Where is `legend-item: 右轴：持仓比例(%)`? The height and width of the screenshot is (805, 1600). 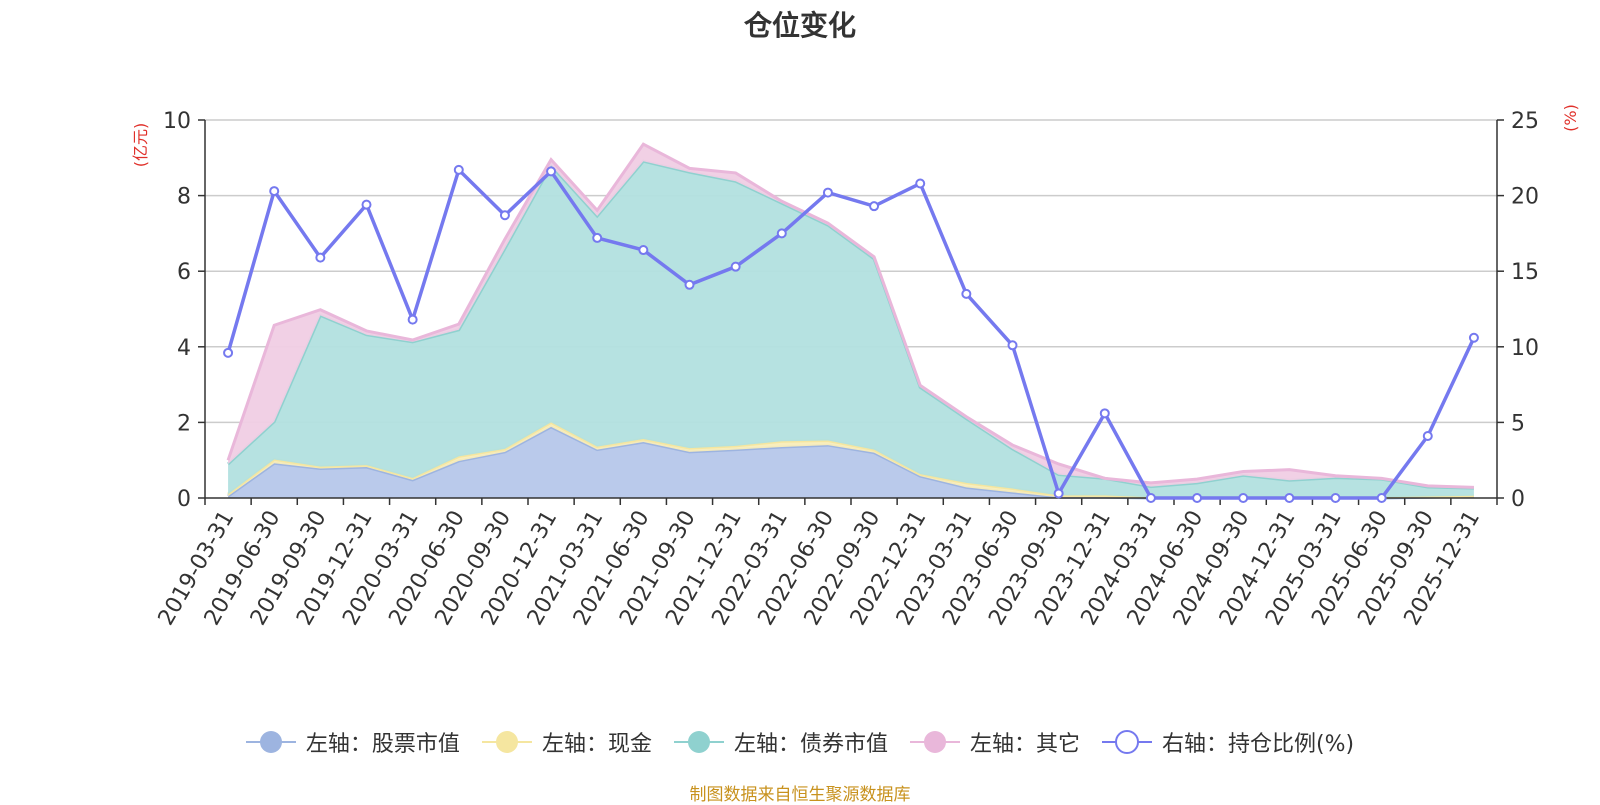 legend-item: 右轴：持仓比例(%) is located at coordinates (1228, 742).